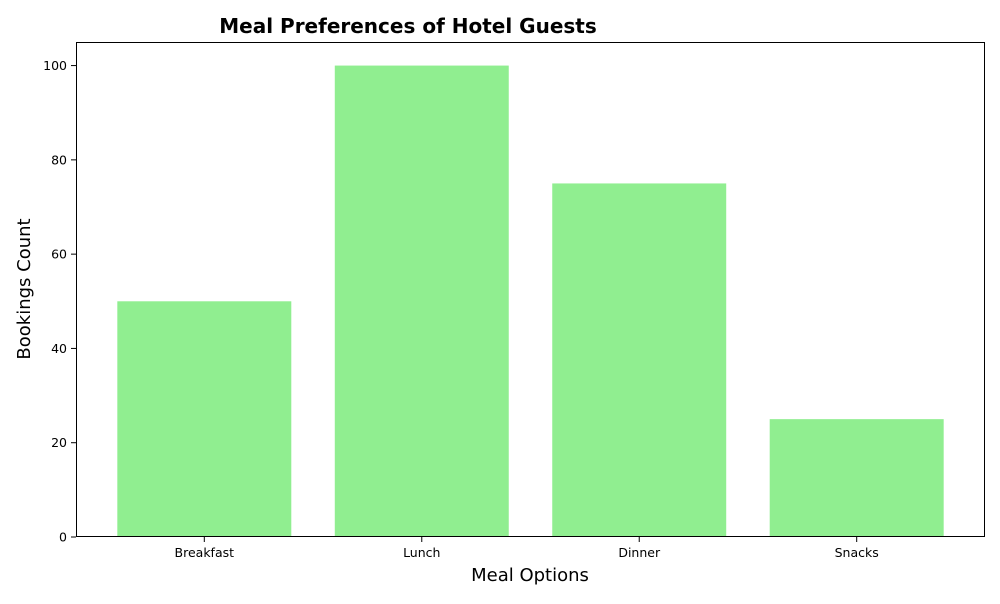 The image size is (1000, 604). I want to click on x-tick-label: Lunch, so click(421, 552).